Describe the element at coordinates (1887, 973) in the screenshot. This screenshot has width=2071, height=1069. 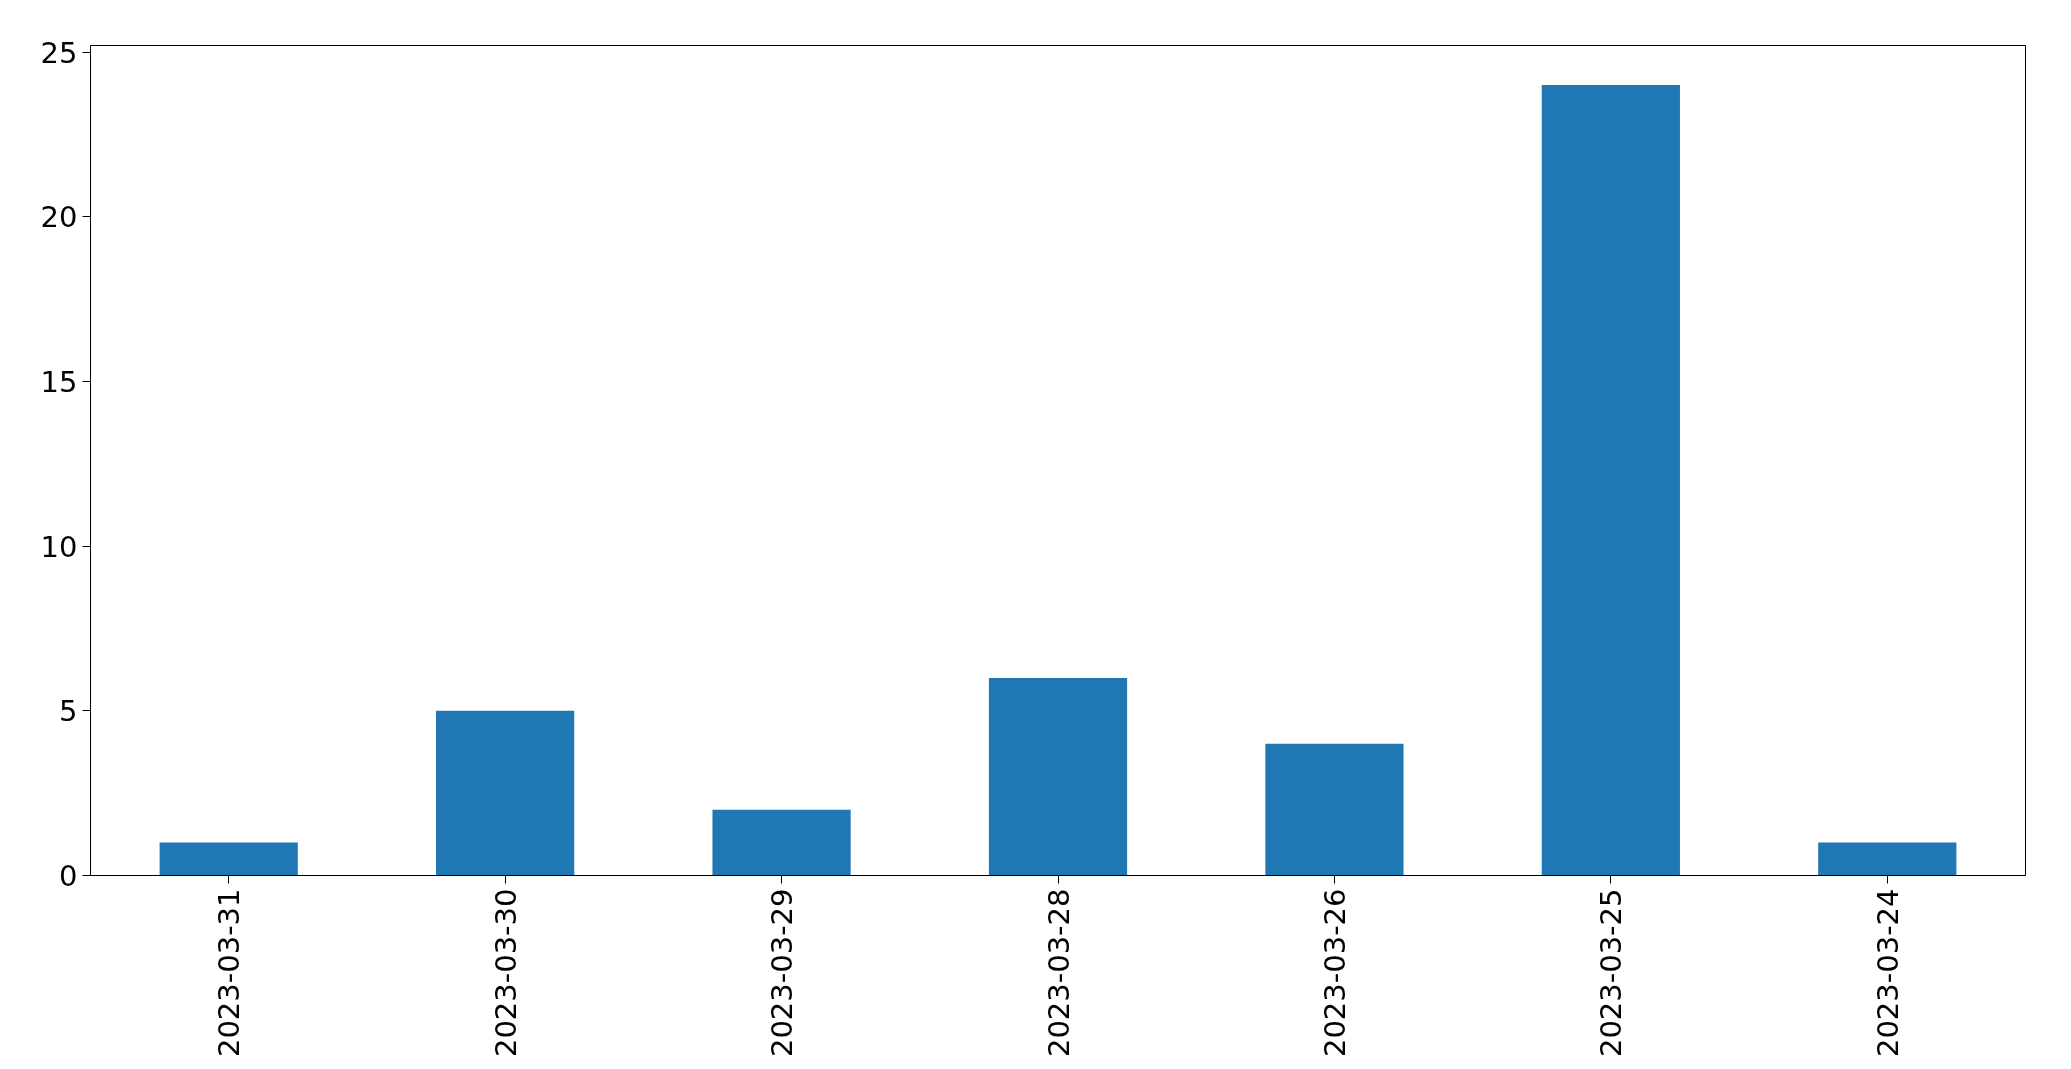
I see `x-tick-label: 2023-03-24` at that location.